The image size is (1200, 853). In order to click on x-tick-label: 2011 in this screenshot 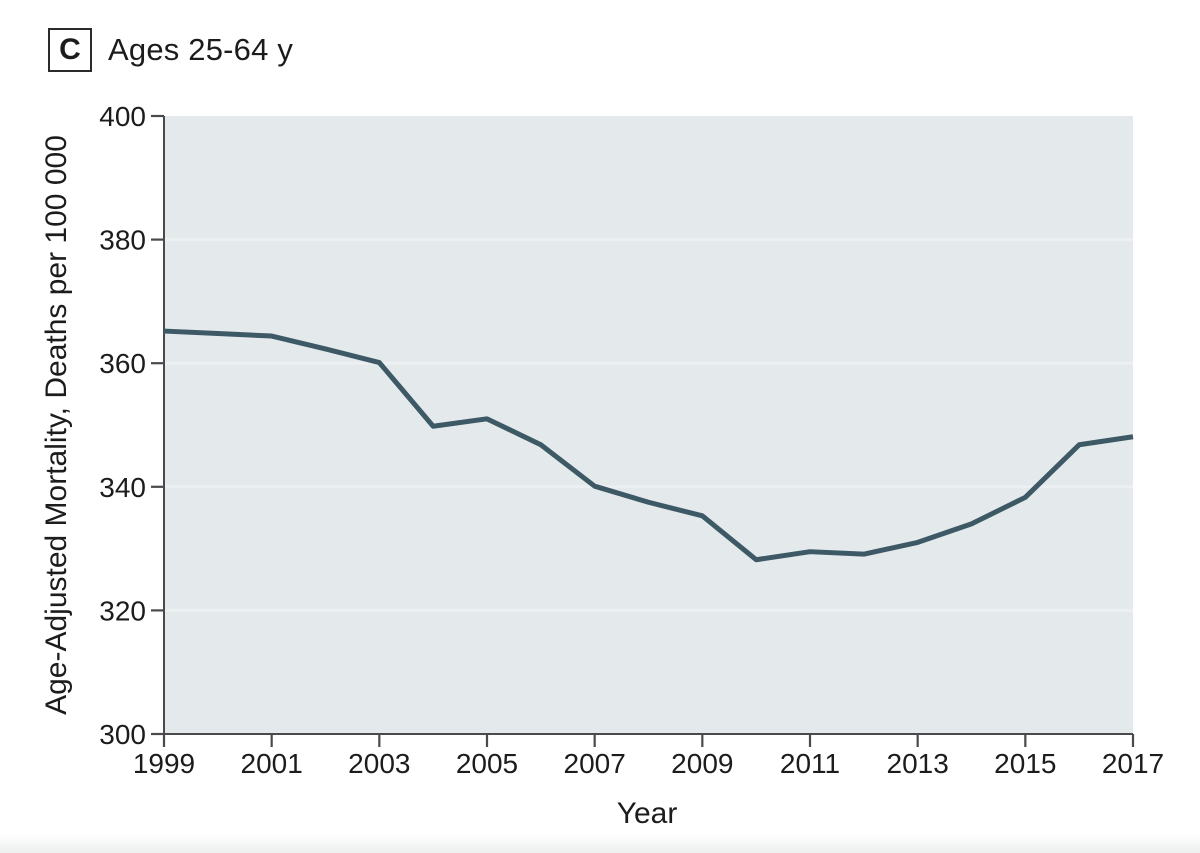, I will do `click(810, 763)`.